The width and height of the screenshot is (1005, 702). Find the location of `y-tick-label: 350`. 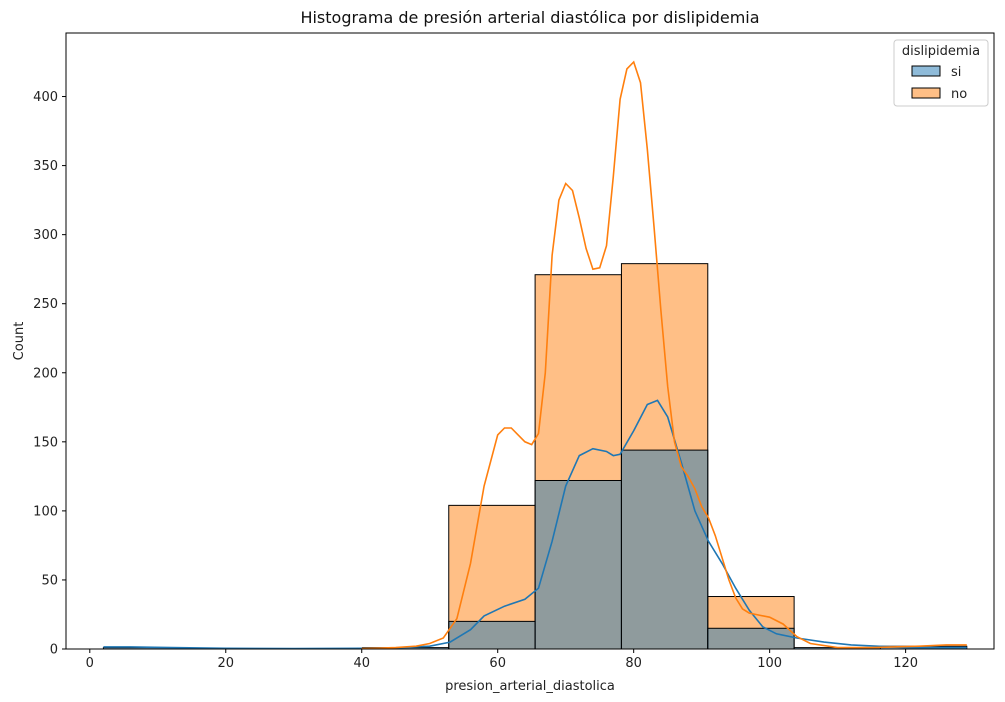

y-tick-label: 350 is located at coordinates (45, 166).